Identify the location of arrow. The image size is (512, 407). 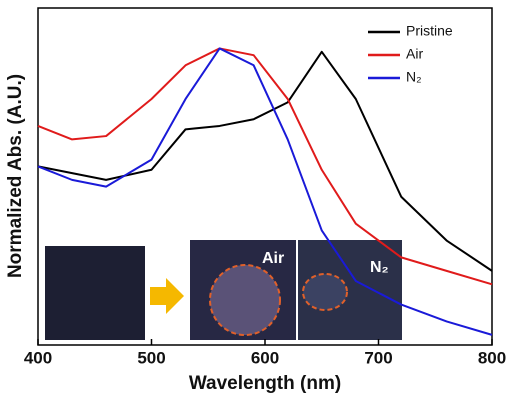
(167, 296).